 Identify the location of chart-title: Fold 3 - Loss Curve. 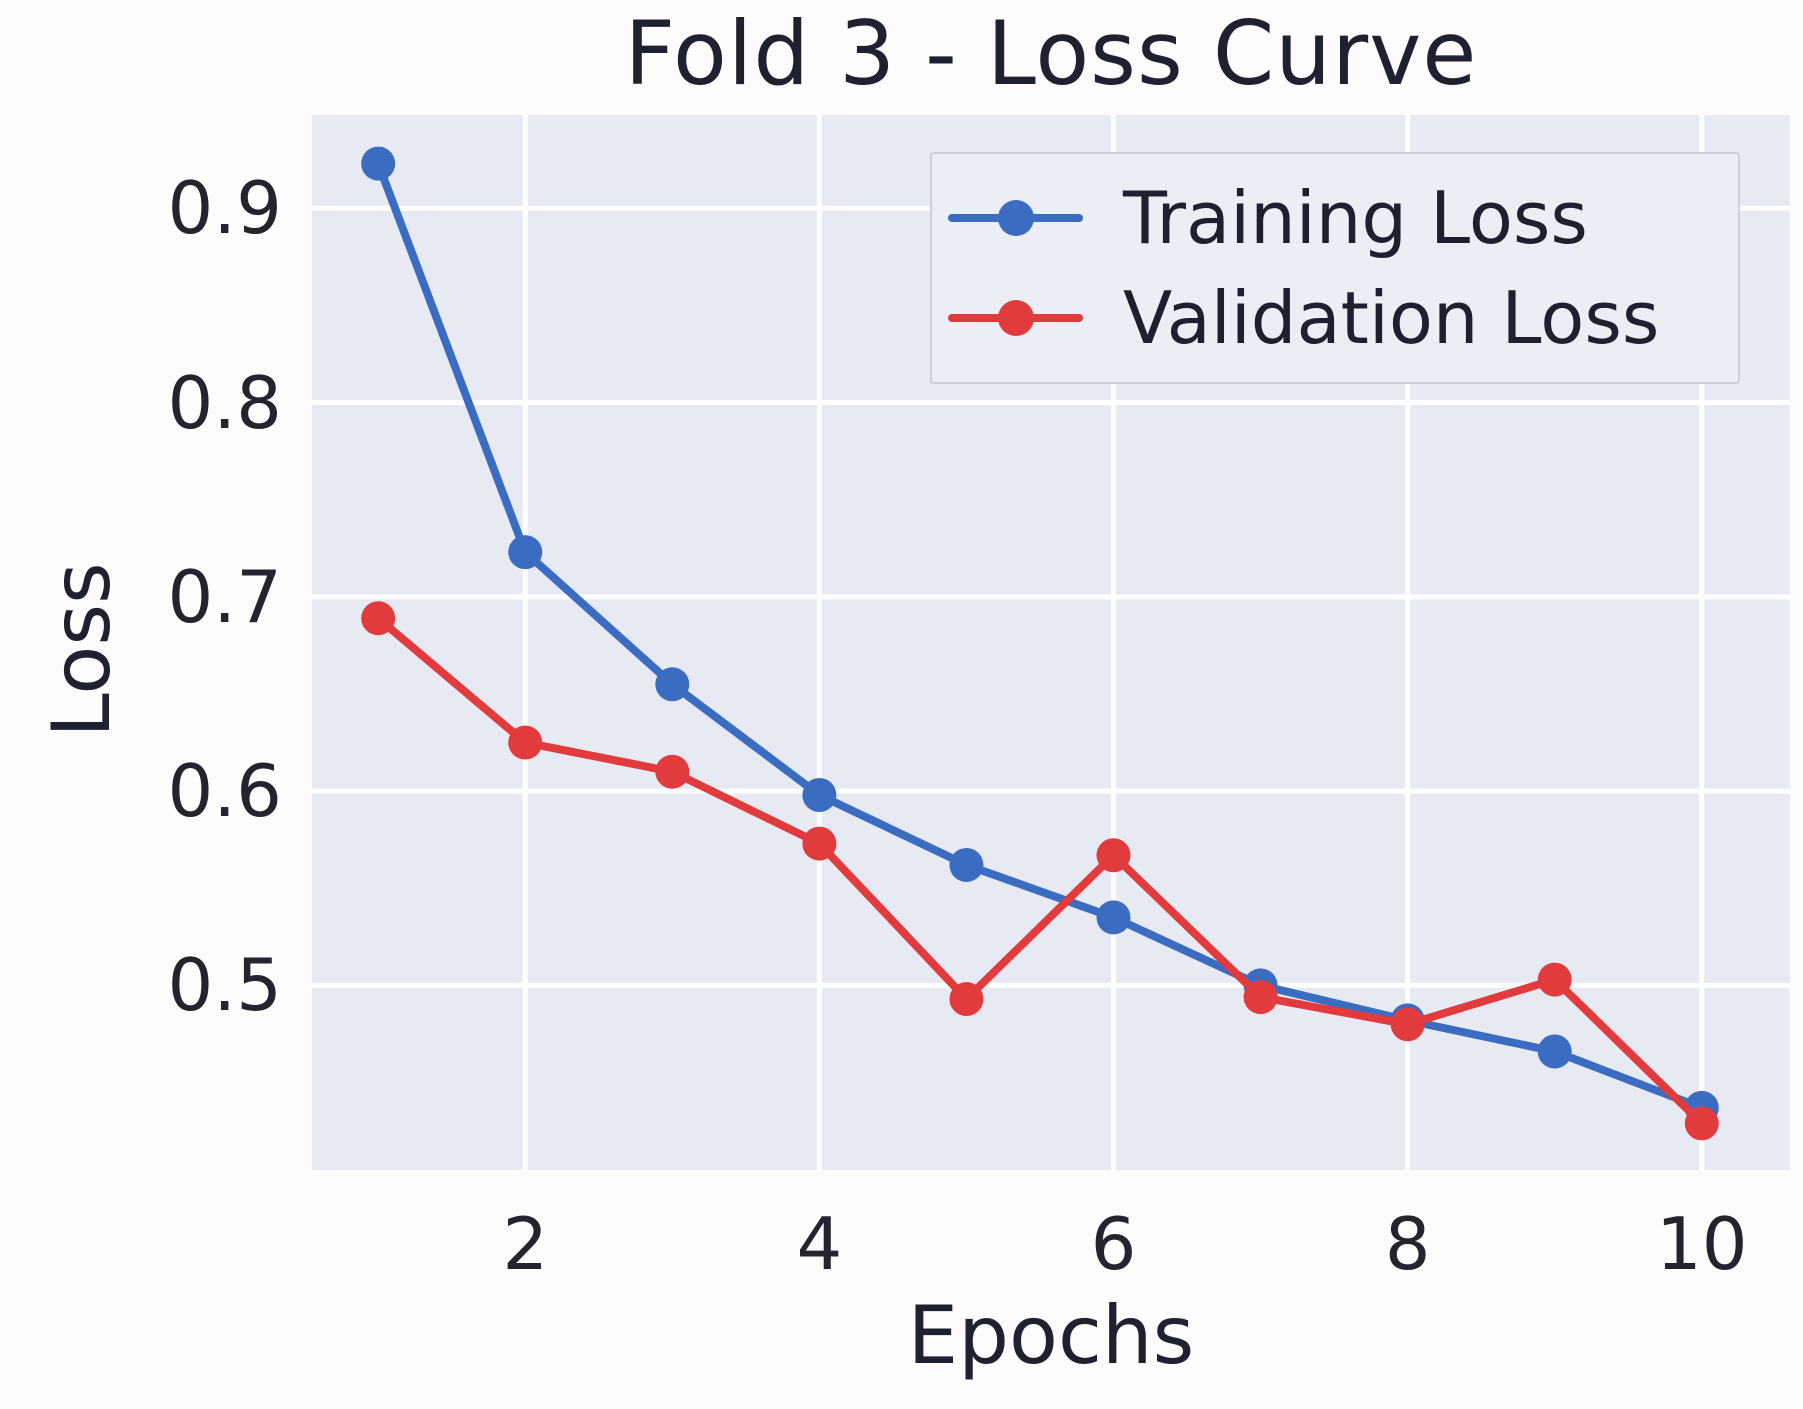
(1051, 53).